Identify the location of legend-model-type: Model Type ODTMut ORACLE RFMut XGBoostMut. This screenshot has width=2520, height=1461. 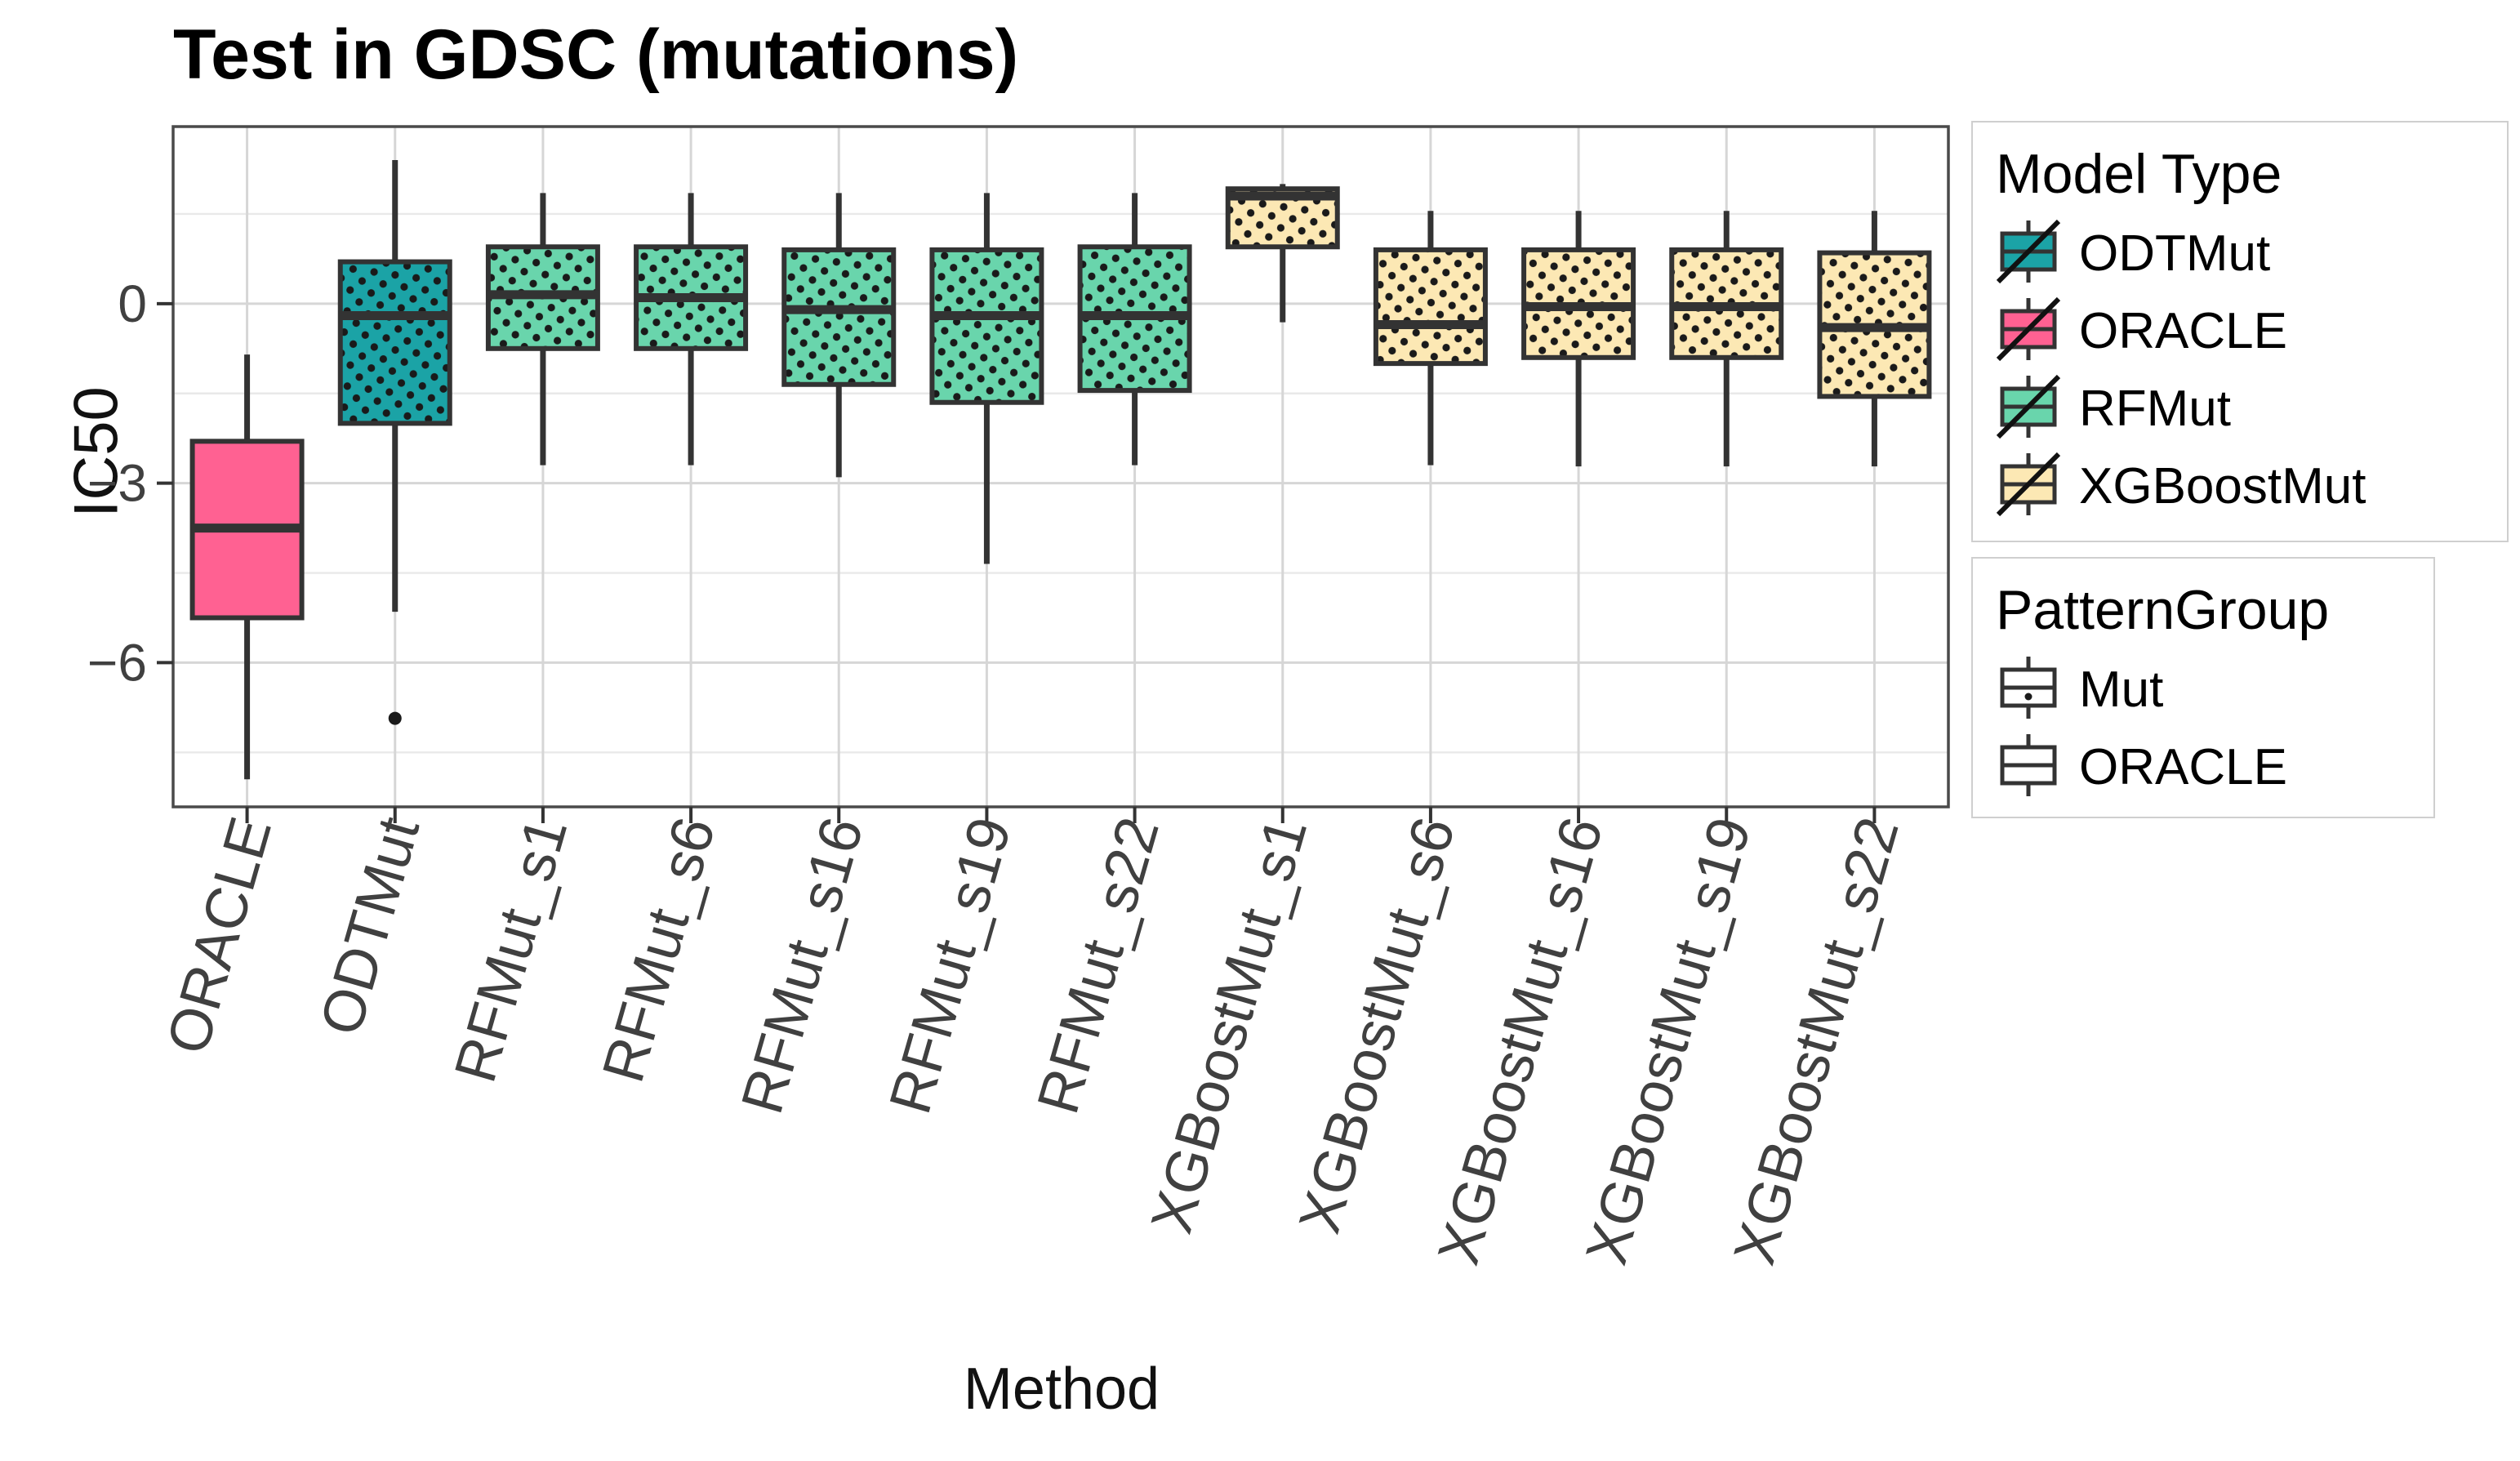
(2240, 331).